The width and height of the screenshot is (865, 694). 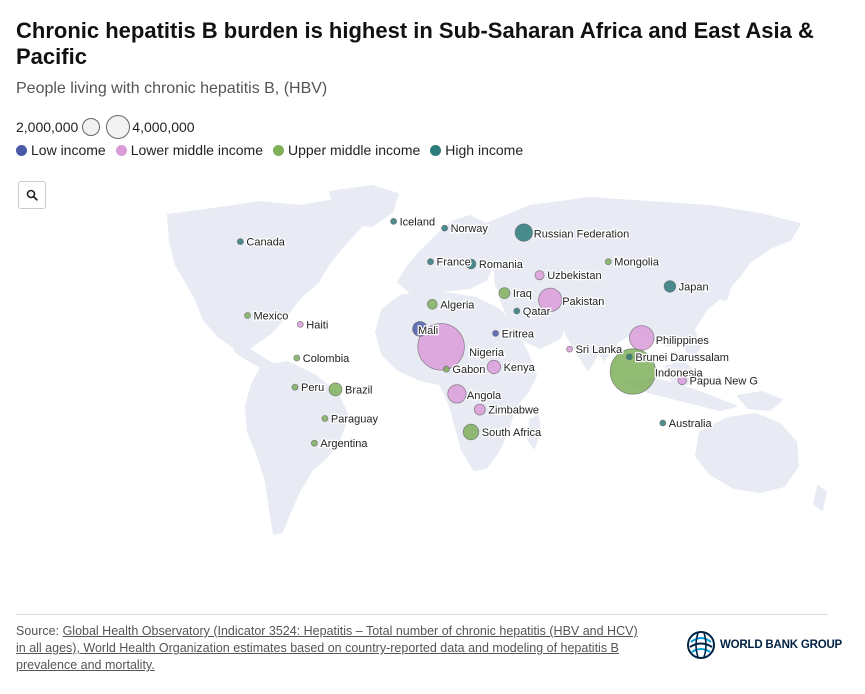 What do you see at coordinates (326, 359) in the screenshot?
I see `label-colombia: Colombia` at bounding box center [326, 359].